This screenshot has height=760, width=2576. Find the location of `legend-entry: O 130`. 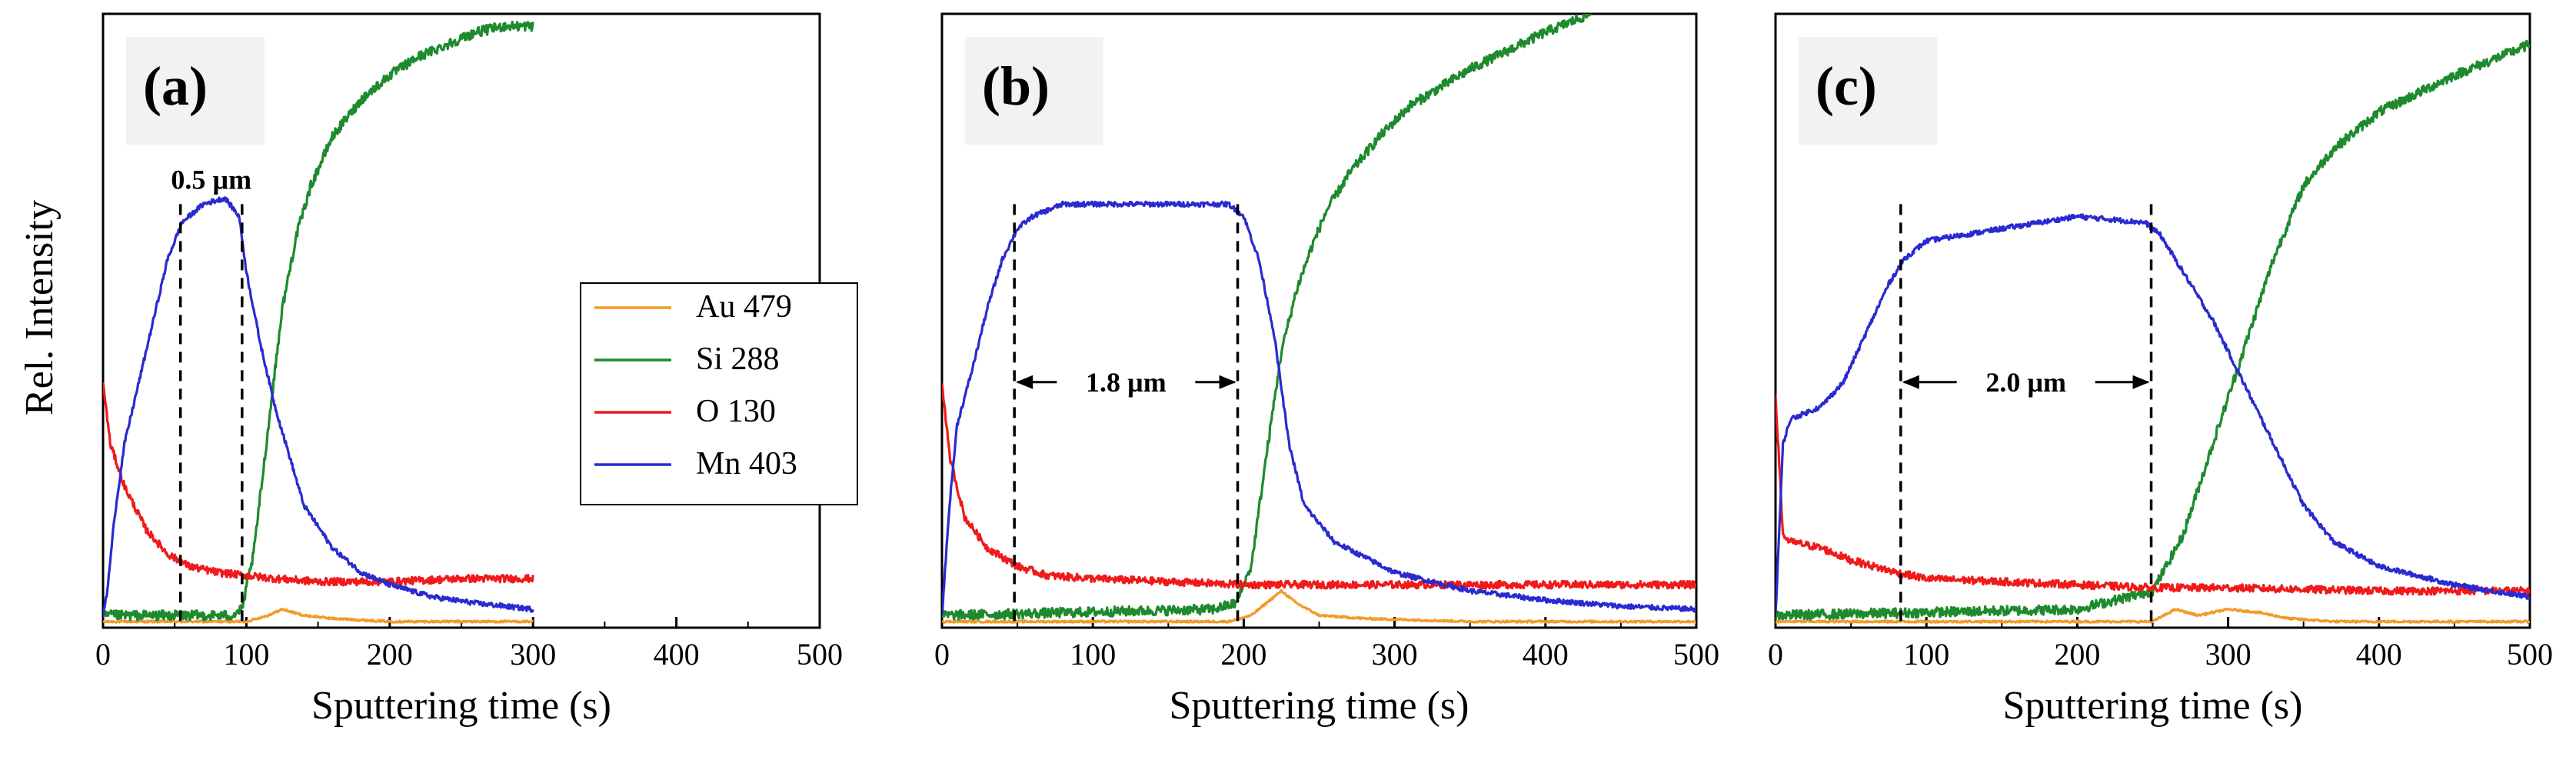

legend-entry: O 130 is located at coordinates (736, 412).